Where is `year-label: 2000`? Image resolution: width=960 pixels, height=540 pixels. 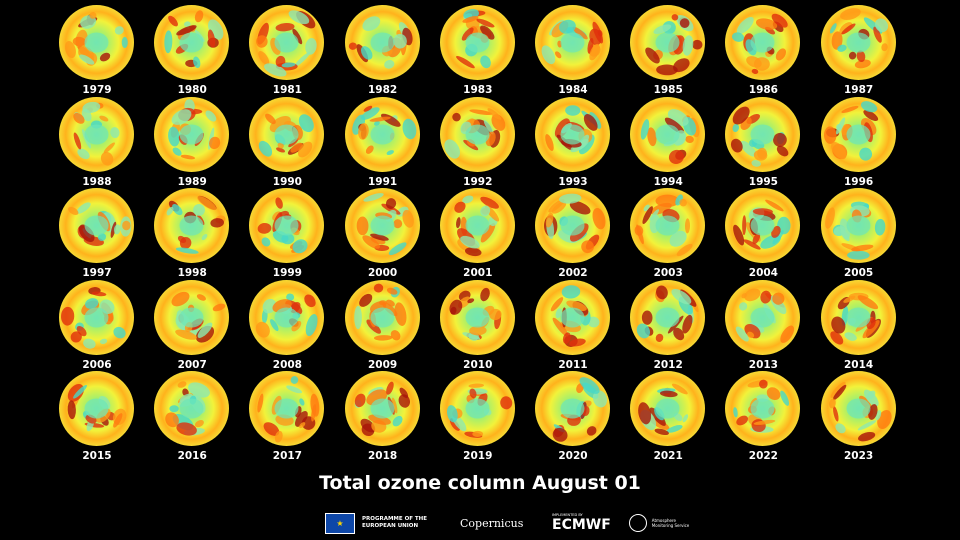
year-label: 2000 is located at coordinates (382, 273).